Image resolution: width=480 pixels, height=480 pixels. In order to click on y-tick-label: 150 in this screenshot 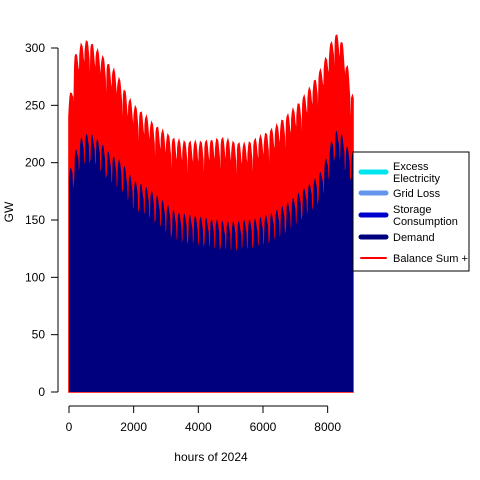, I will do `click(35, 220)`.